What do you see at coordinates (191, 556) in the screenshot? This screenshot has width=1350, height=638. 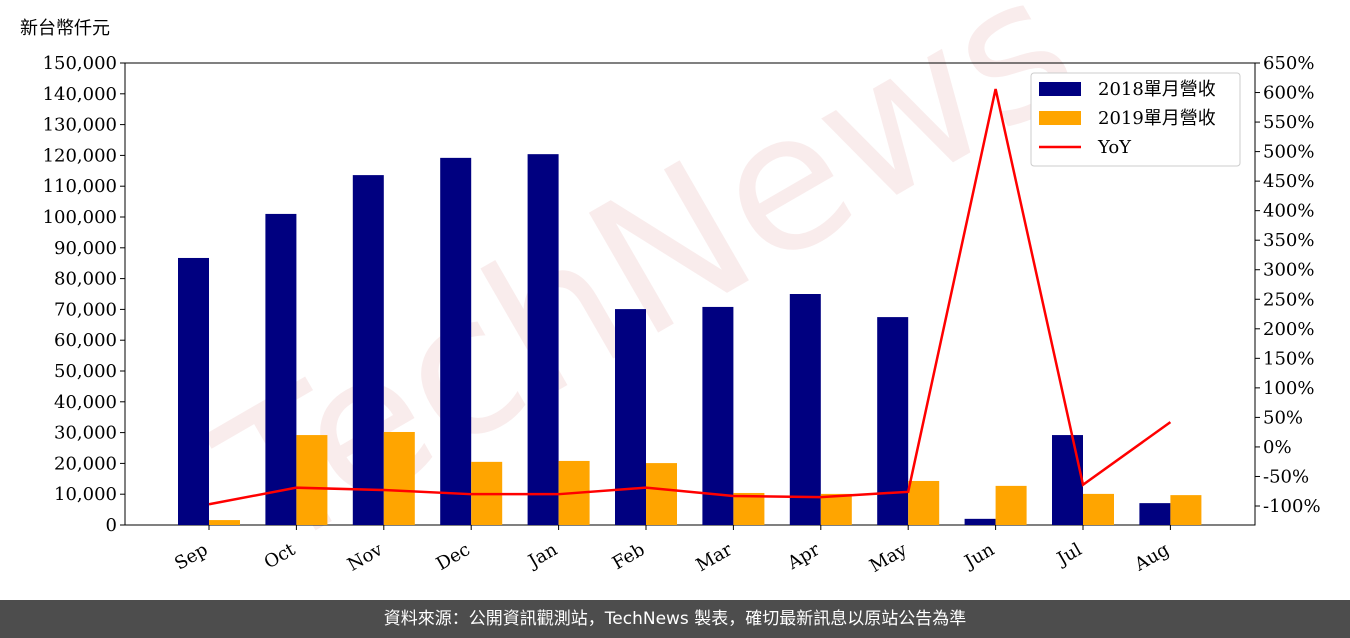 I see `x-tick-label: Sep` at bounding box center [191, 556].